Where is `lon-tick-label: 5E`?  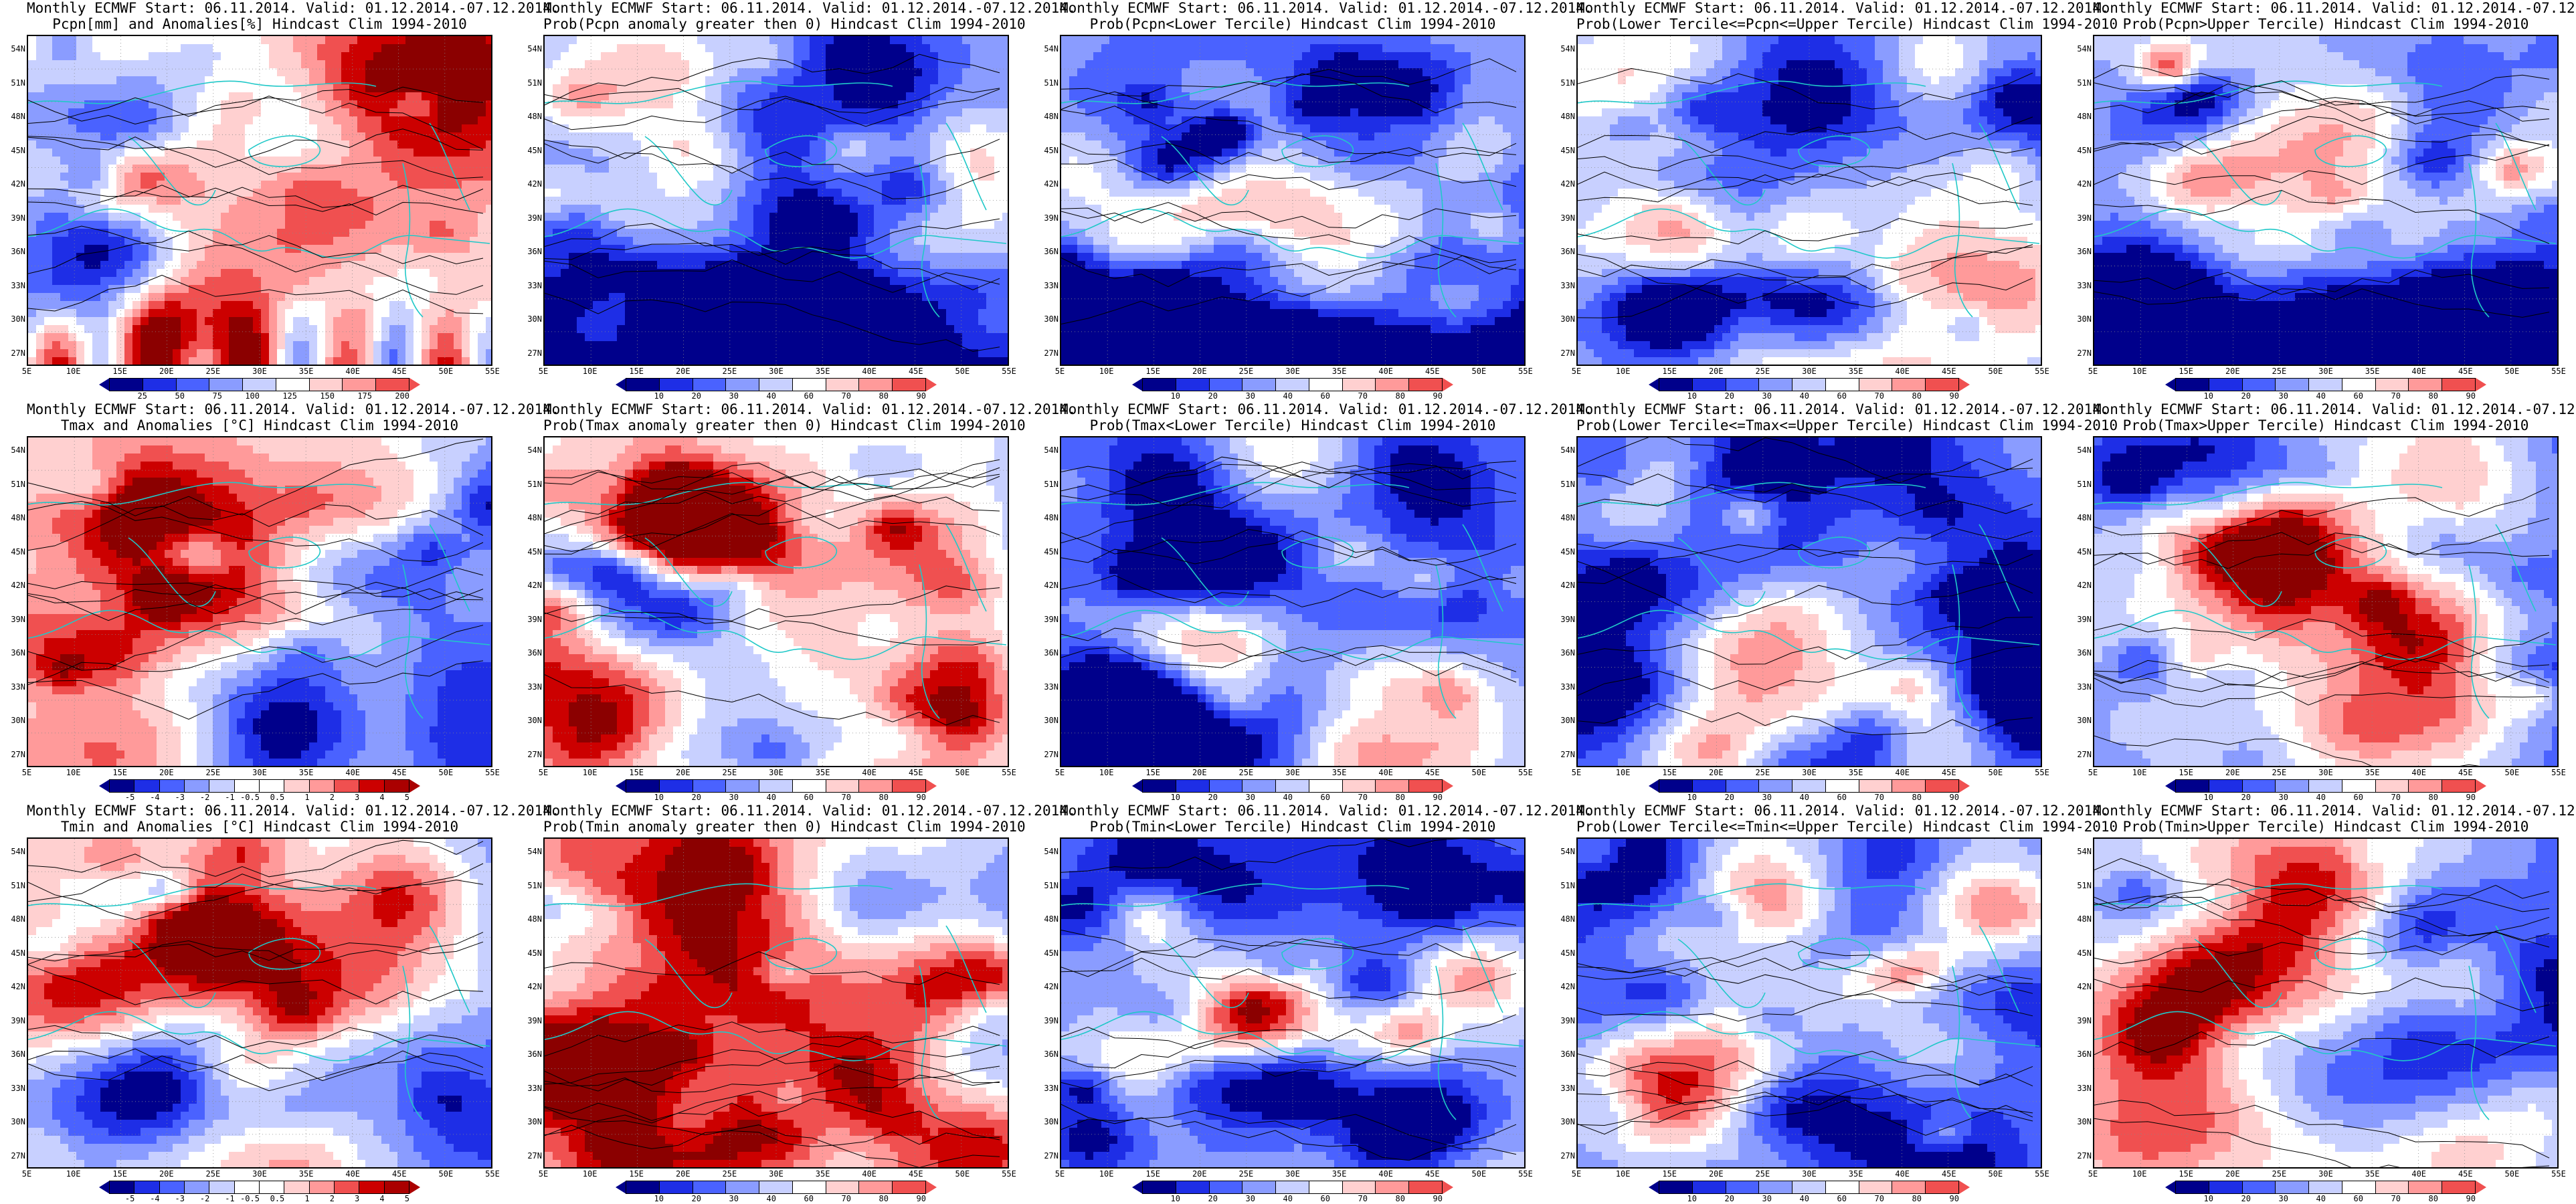 lon-tick-label: 5E is located at coordinates (543, 371).